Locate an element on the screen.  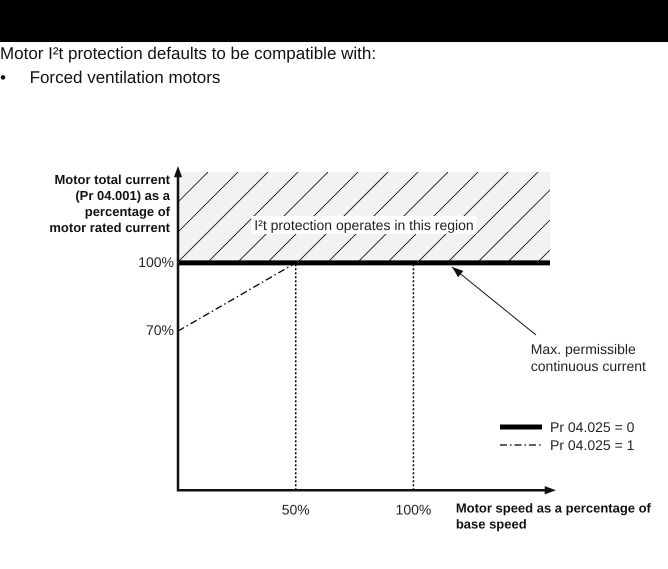
x-tick-label: 50% is located at coordinates (296, 509).